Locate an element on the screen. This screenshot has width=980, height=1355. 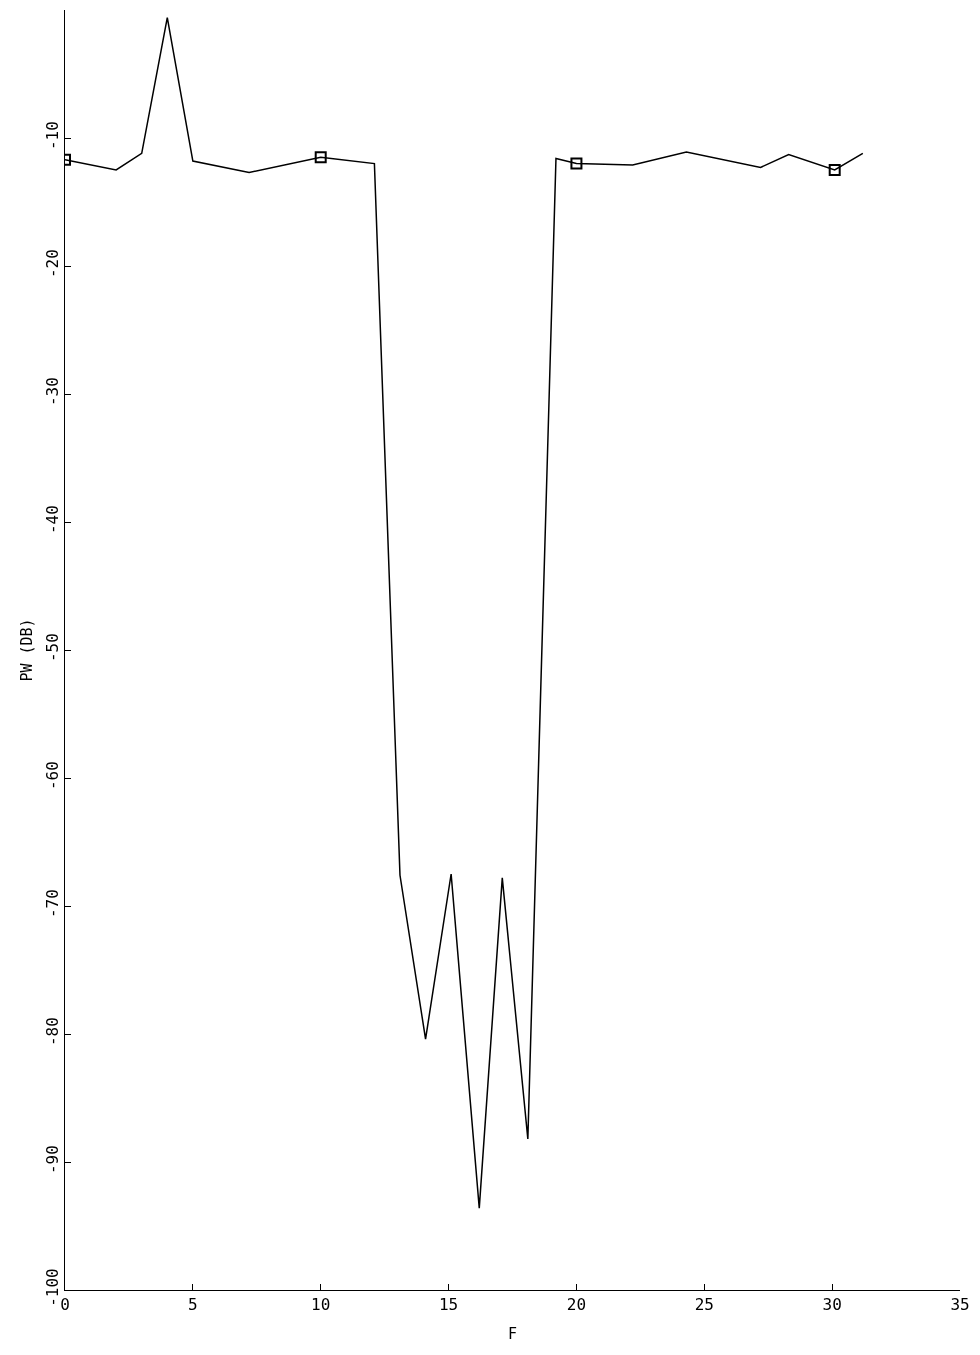
y-tick-label: -30 is located at coordinates (52, 392).